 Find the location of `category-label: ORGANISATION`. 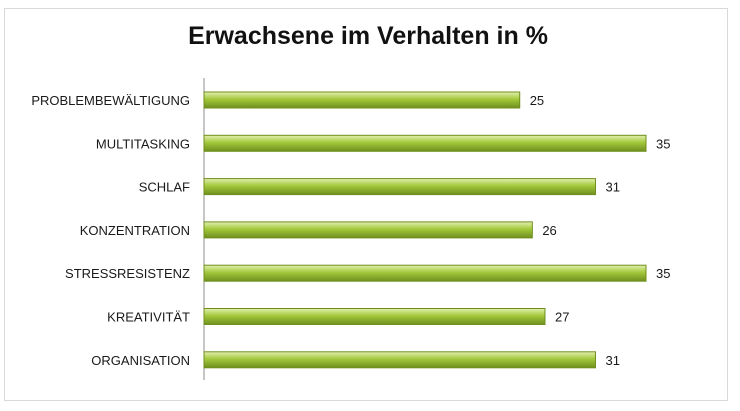

category-label: ORGANISATION is located at coordinates (140, 360).